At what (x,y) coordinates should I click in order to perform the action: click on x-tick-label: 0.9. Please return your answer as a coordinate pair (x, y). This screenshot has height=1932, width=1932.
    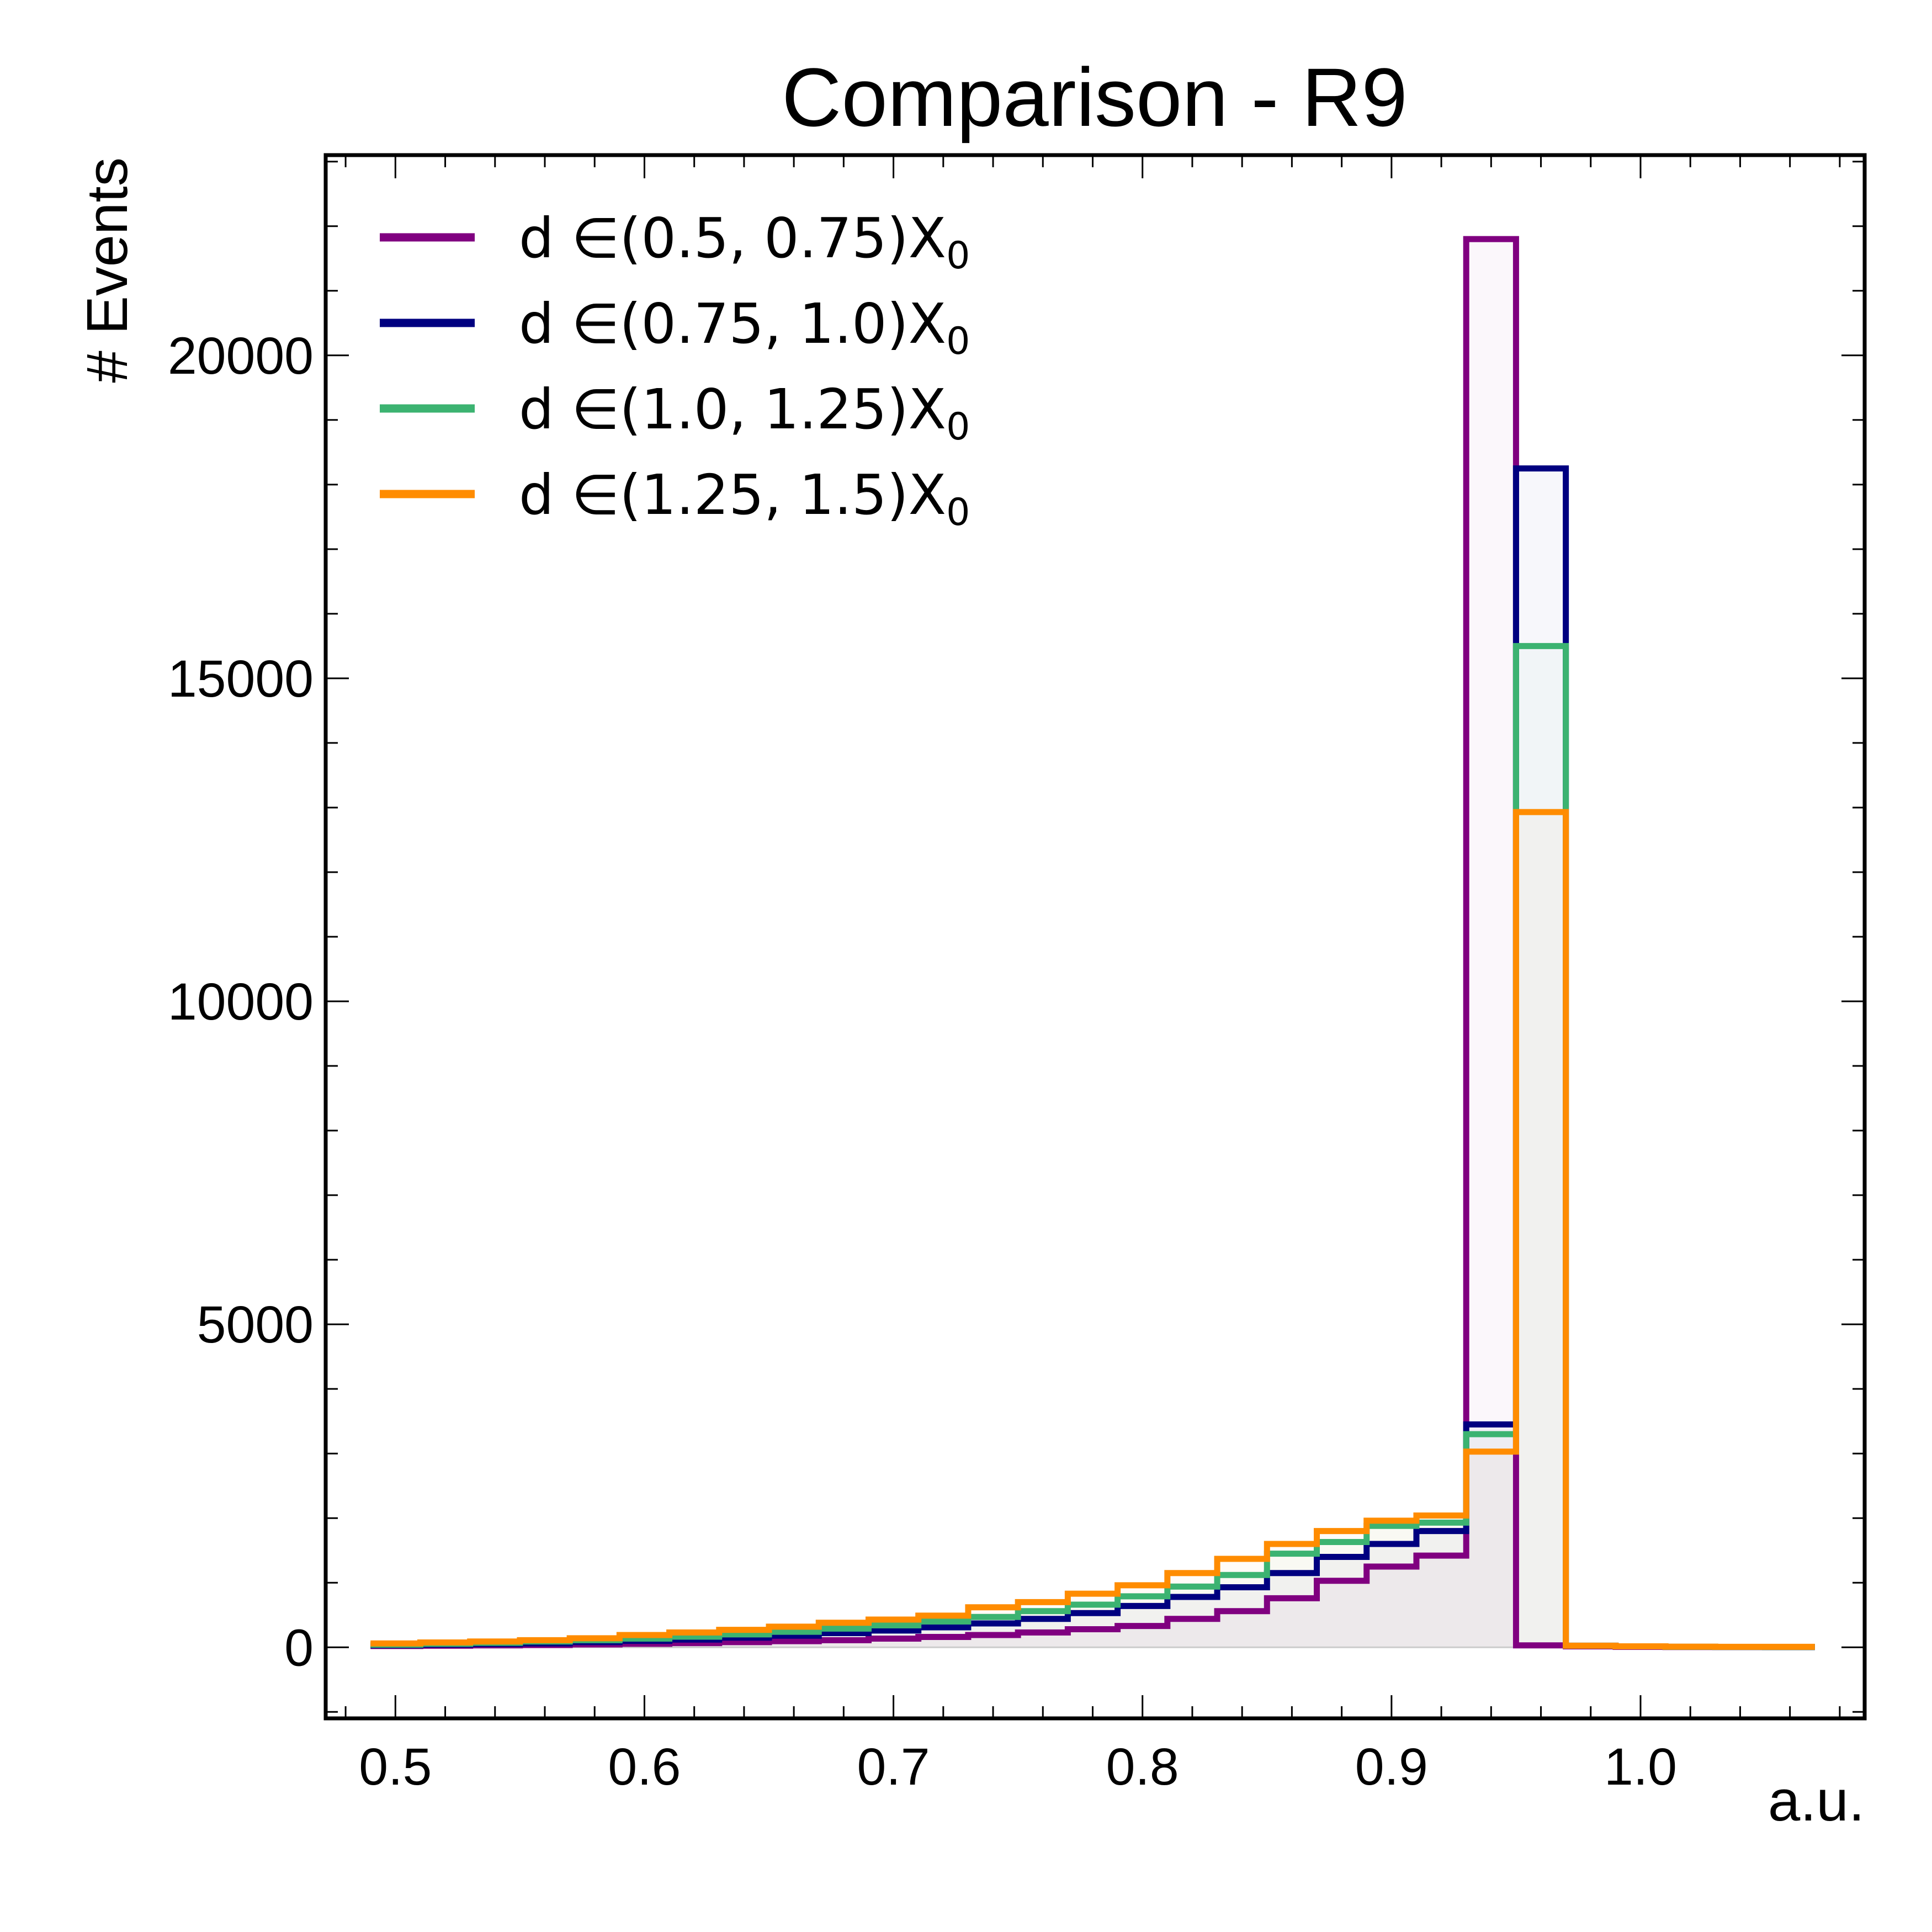
    Looking at the image, I should click on (1392, 1767).